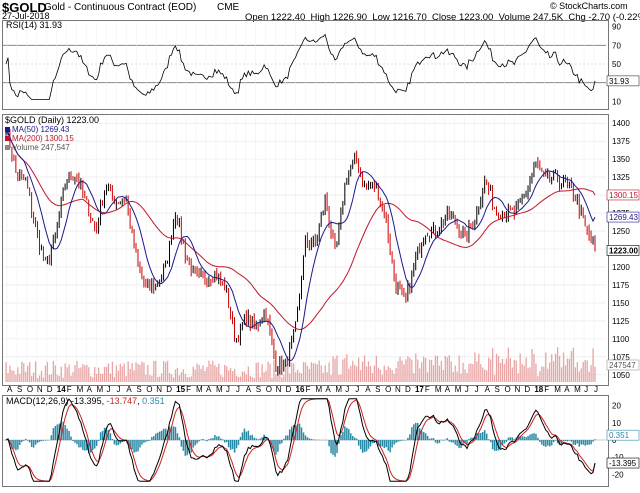 This screenshot has width=640, height=493. I want to click on price-tick-label: 1250, so click(621, 231).